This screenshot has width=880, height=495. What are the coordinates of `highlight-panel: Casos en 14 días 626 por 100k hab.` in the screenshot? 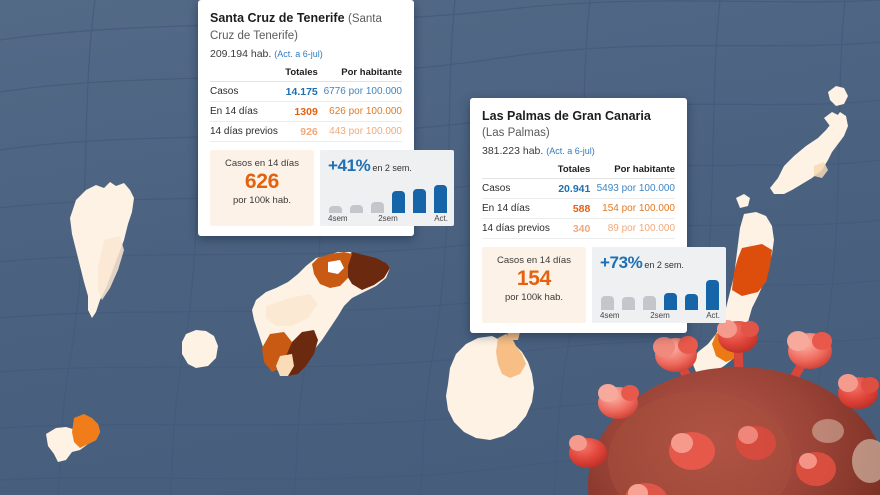 It's located at (262, 188).